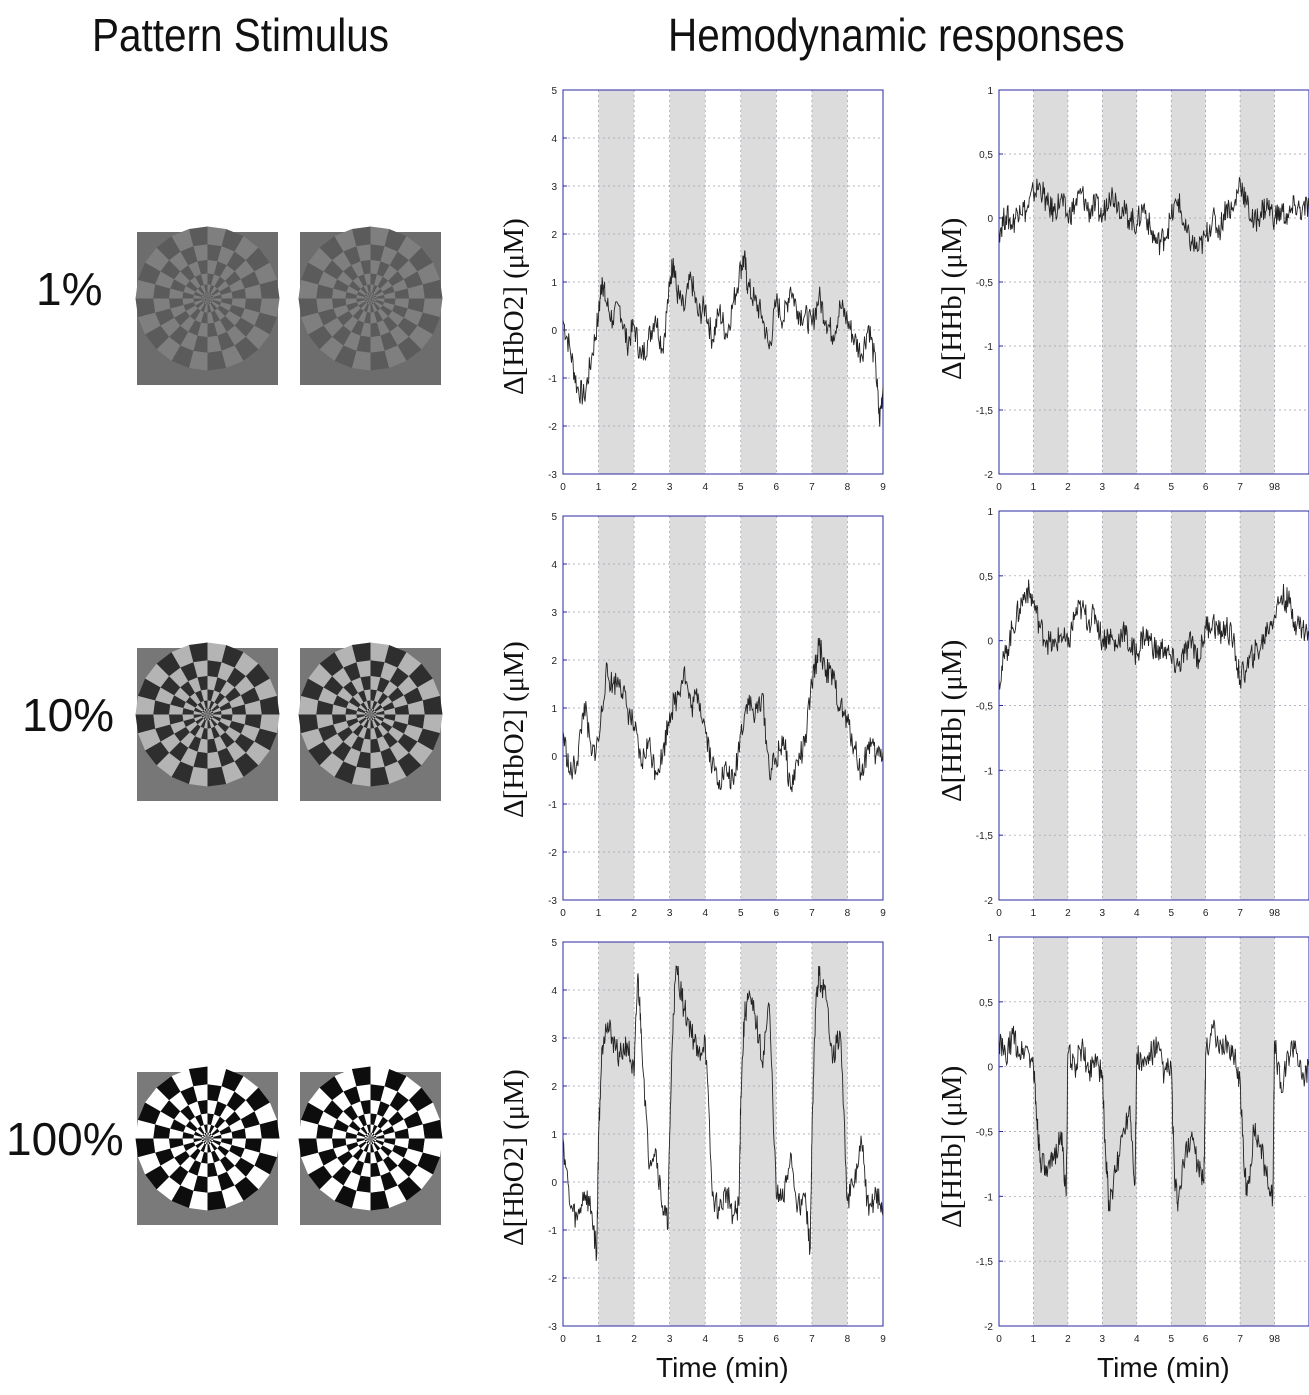 The width and height of the screenshot is (1309, 1395). Describe the element at coordinates (1153, 705) in the screenshot. I see `axes-frame` at that location.